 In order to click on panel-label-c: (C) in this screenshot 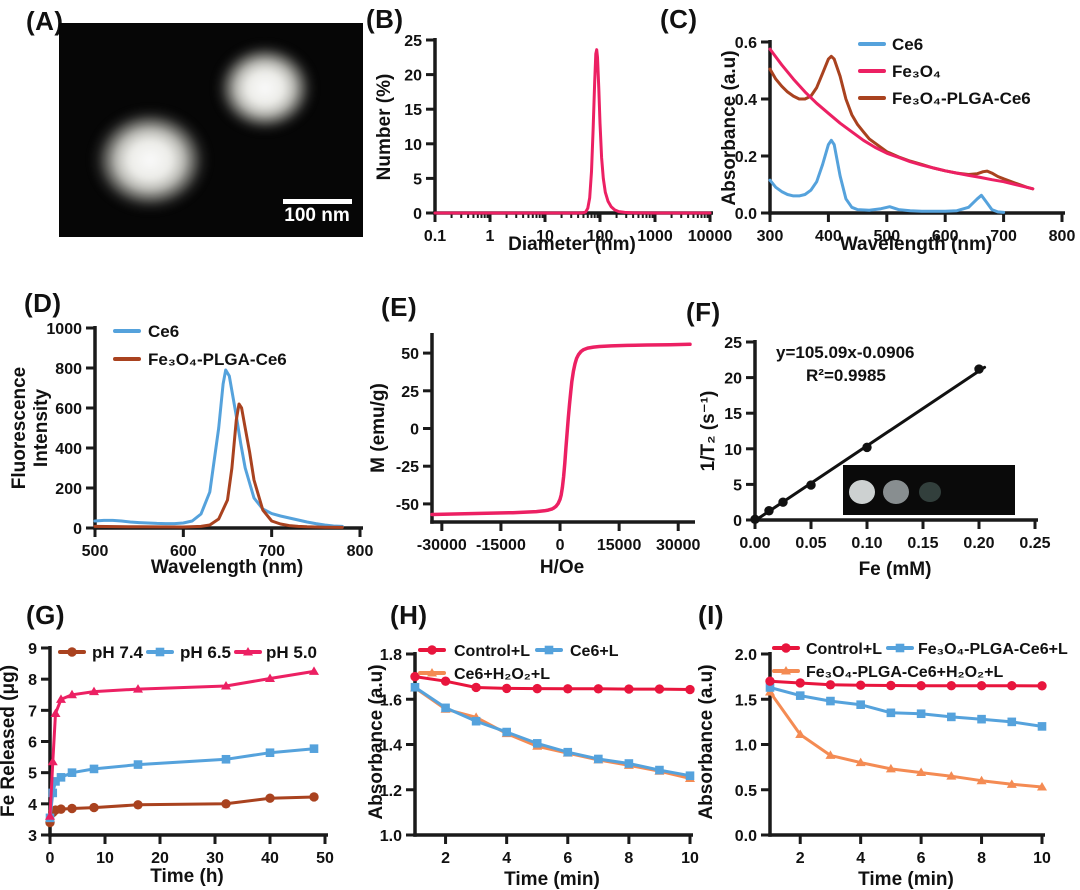, I will do `click(679, 19)`.